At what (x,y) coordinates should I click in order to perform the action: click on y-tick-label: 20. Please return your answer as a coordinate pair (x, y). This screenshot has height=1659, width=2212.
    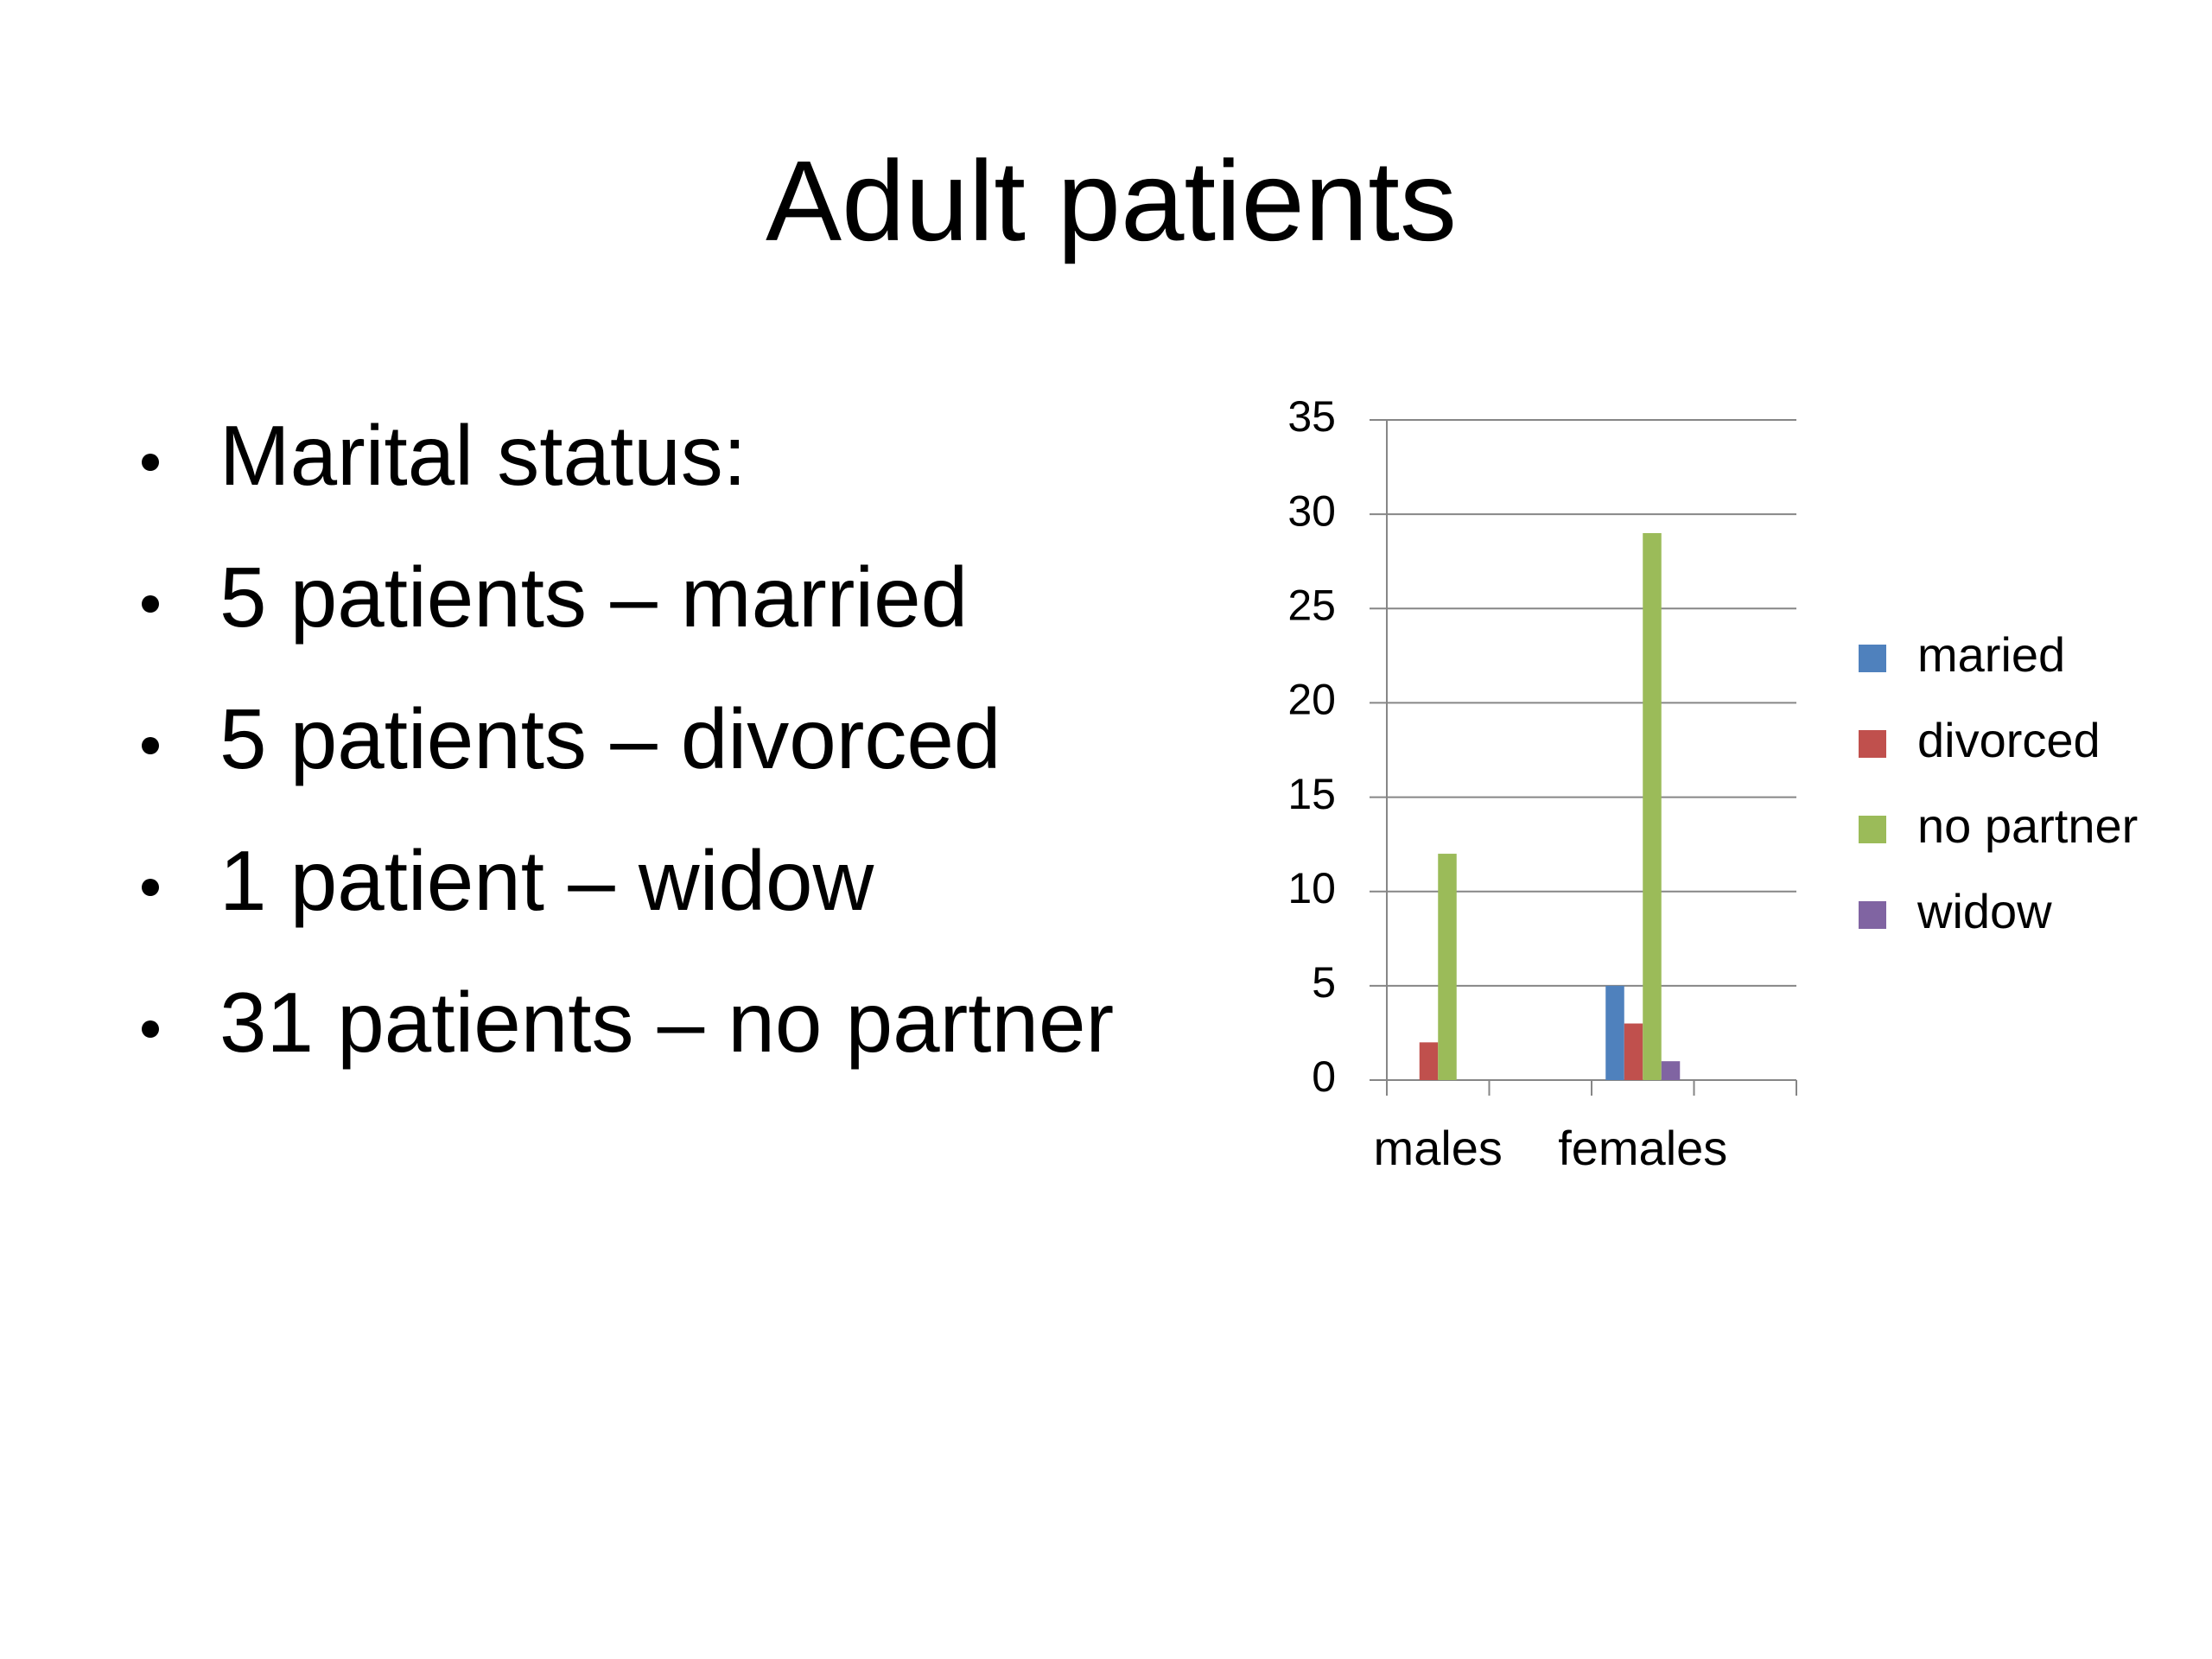
    Looking at the image, I should click on (1311, 700).